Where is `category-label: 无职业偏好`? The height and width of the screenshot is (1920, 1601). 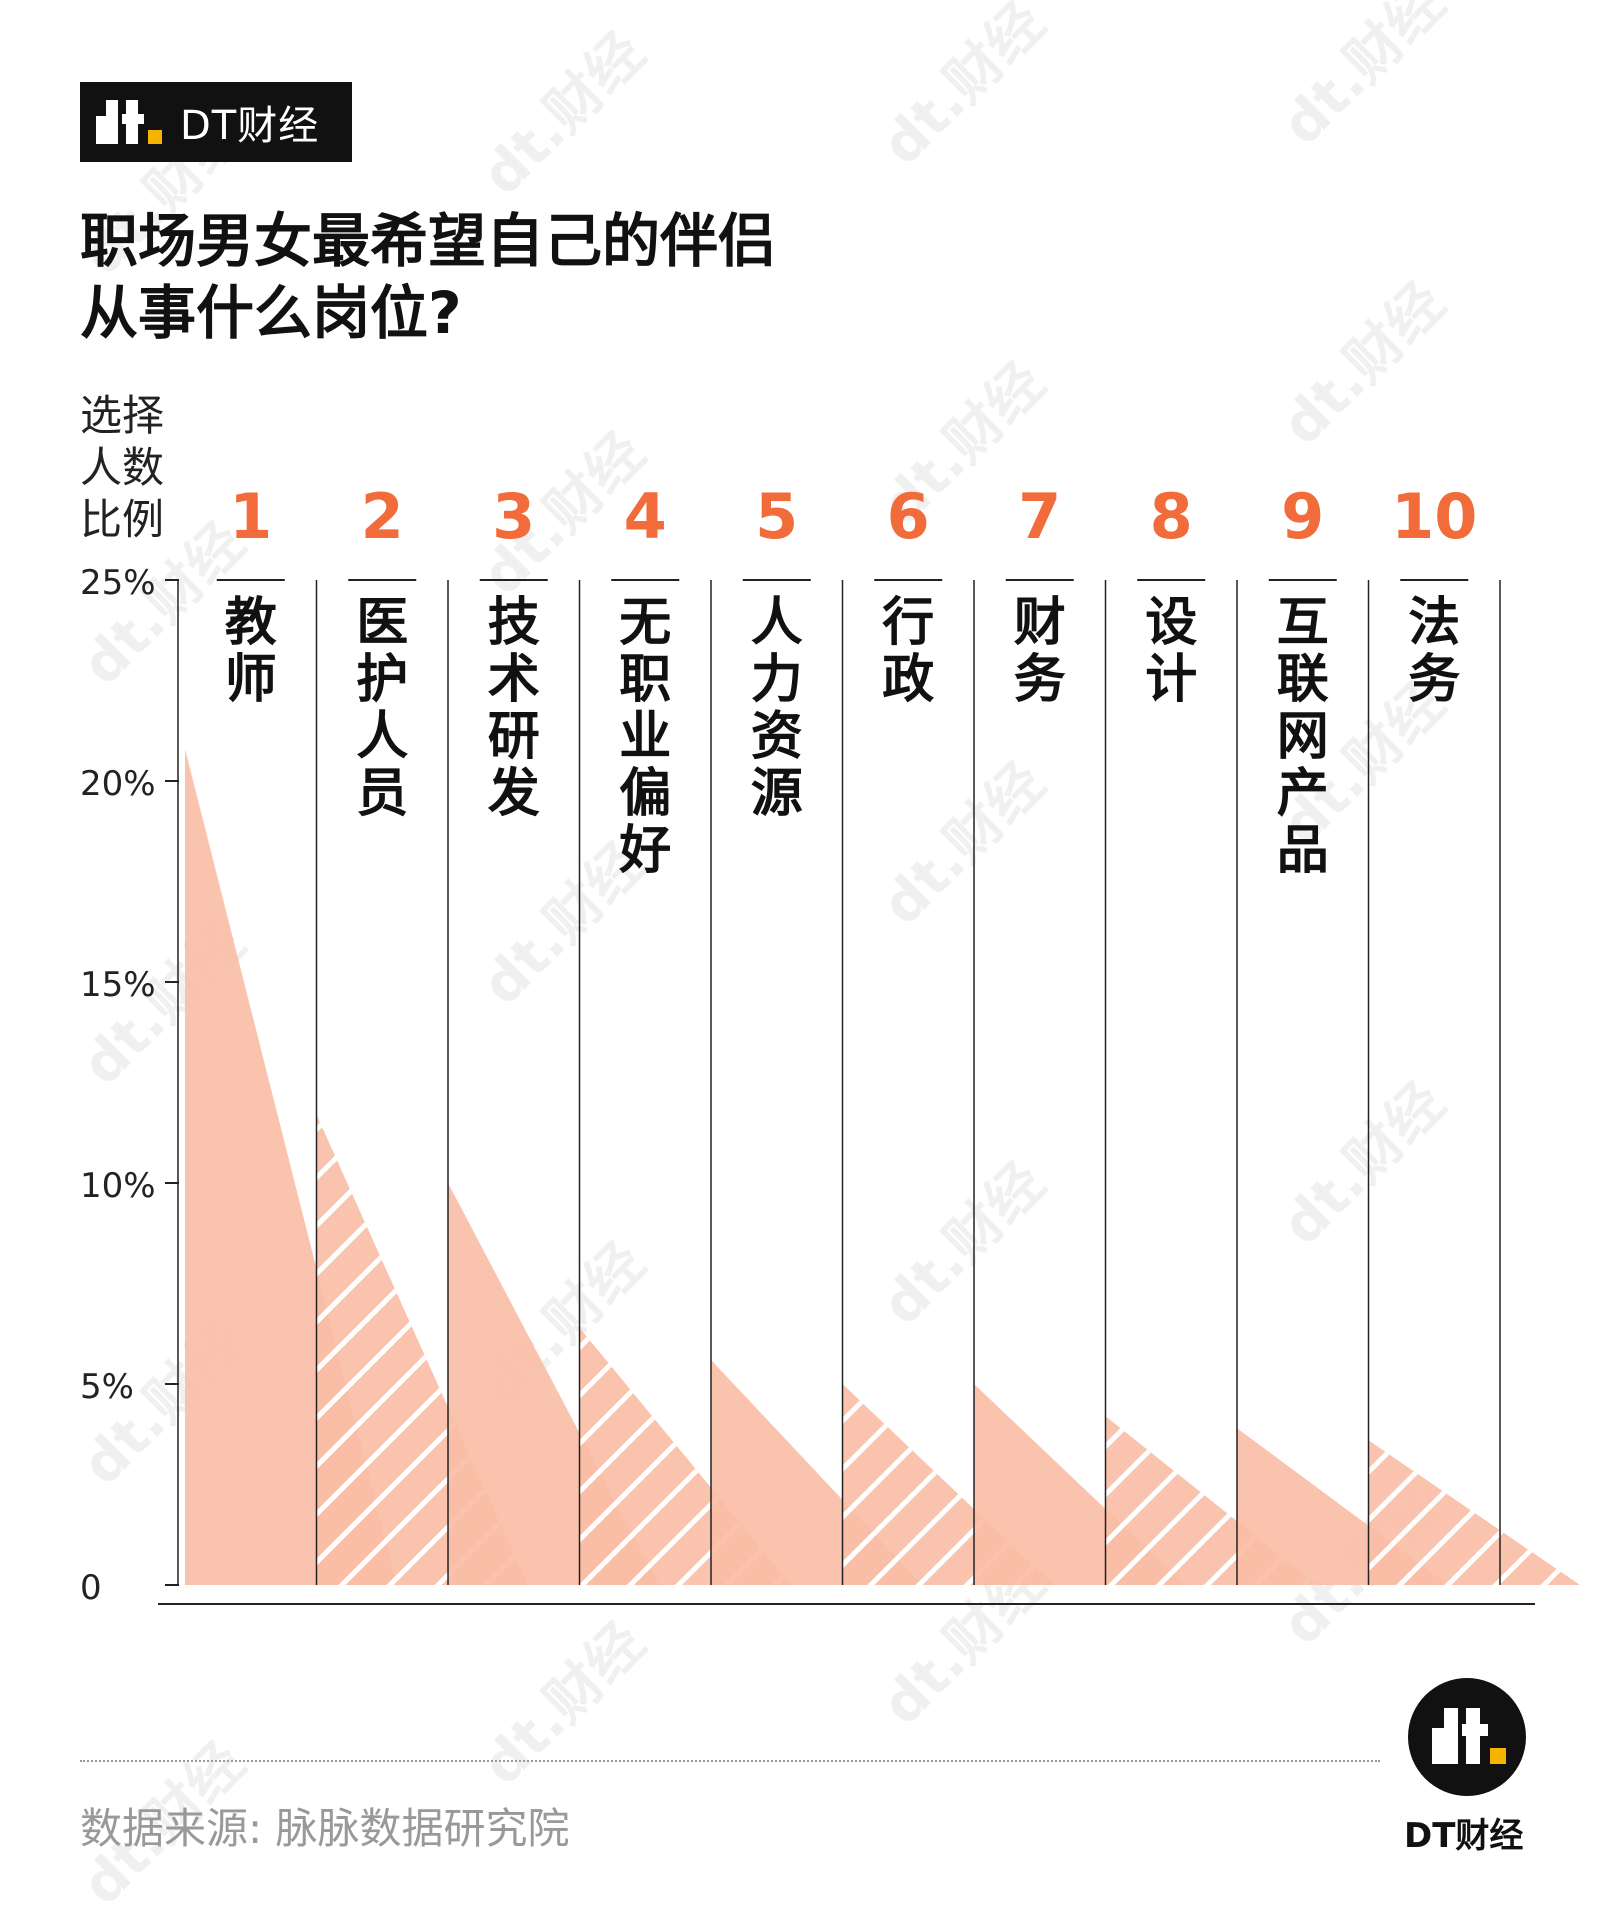 category-label: 无职业偏好 is located at coordinates (644, 737).